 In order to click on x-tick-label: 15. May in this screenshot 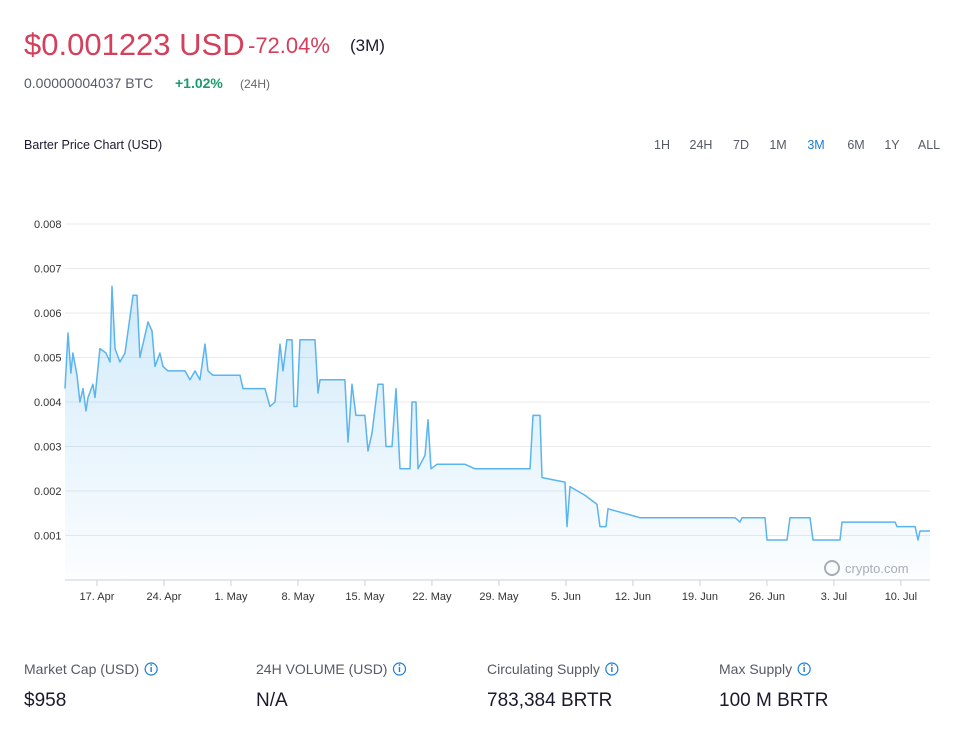, I will do `click(365, 597)`.